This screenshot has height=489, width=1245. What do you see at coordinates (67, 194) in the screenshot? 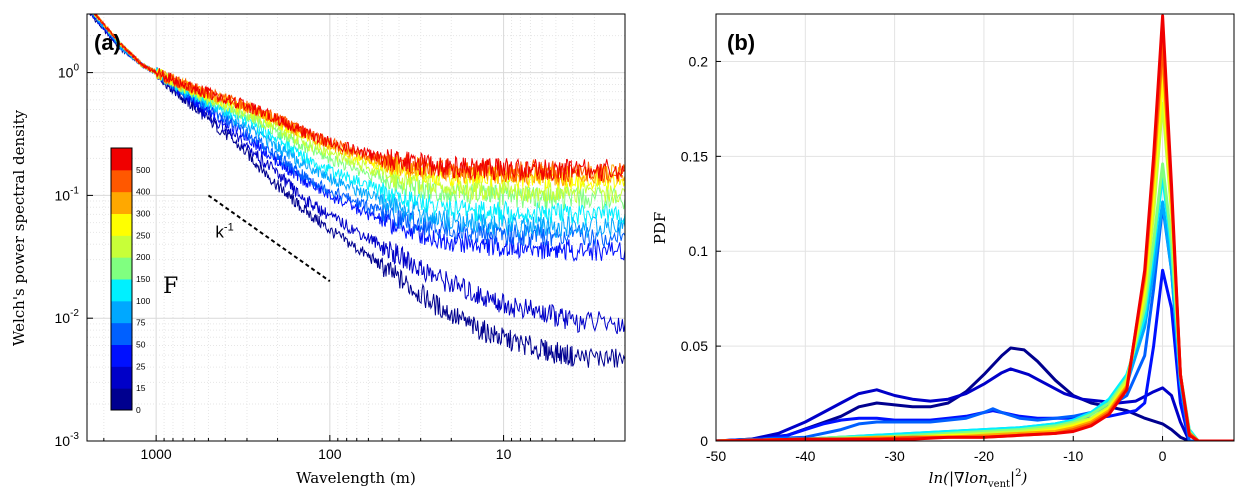
I see `y-tick-label: 10⁻¹` at bounding box center [67, 194].